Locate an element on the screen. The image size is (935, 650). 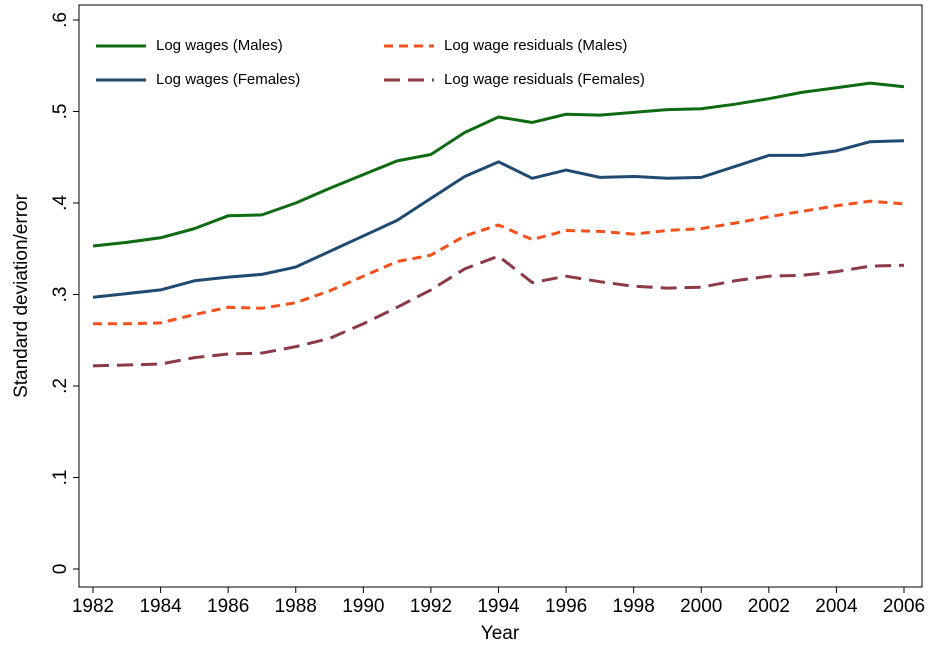
y-tick-label: .6 is located at coordinates (60, 20).